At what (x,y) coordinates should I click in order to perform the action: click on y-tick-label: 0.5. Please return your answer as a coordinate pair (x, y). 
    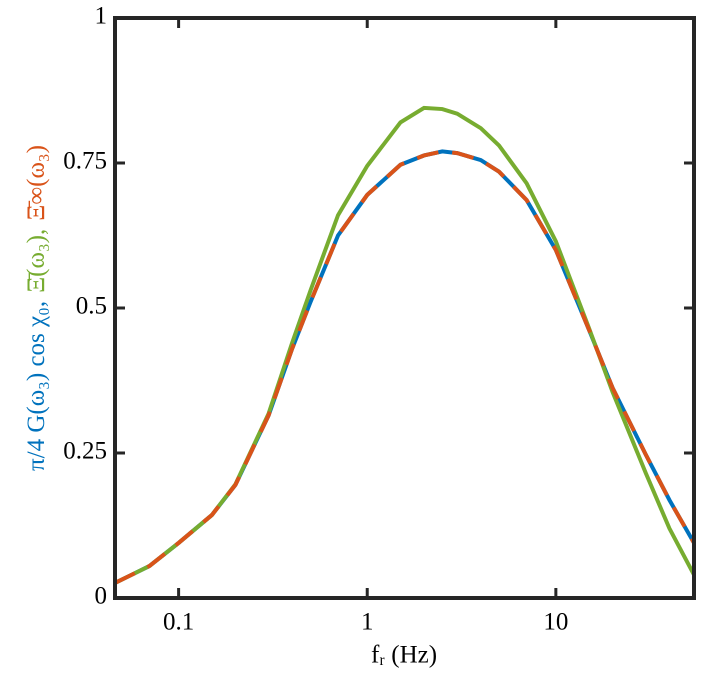
    Looking at the image, I should click on (91, 306).